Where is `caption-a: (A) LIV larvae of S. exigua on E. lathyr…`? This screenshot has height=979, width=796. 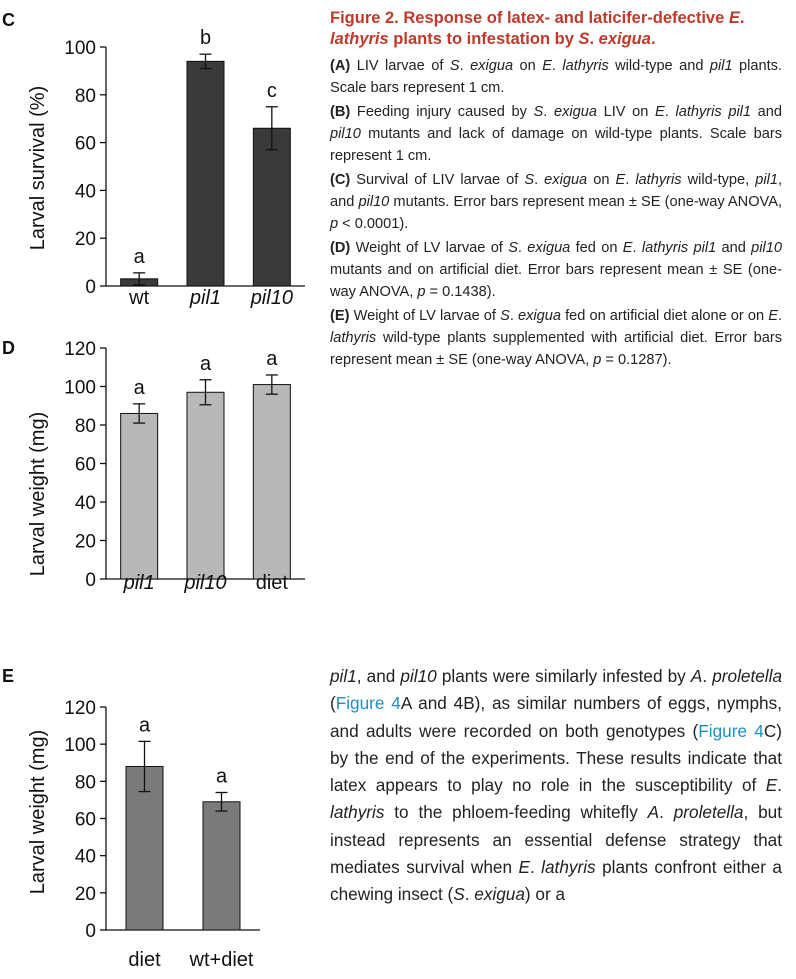
caption-a: (A) LIV larvae of S. exigua on E. lathyr… is located at coordinates (556, 77).